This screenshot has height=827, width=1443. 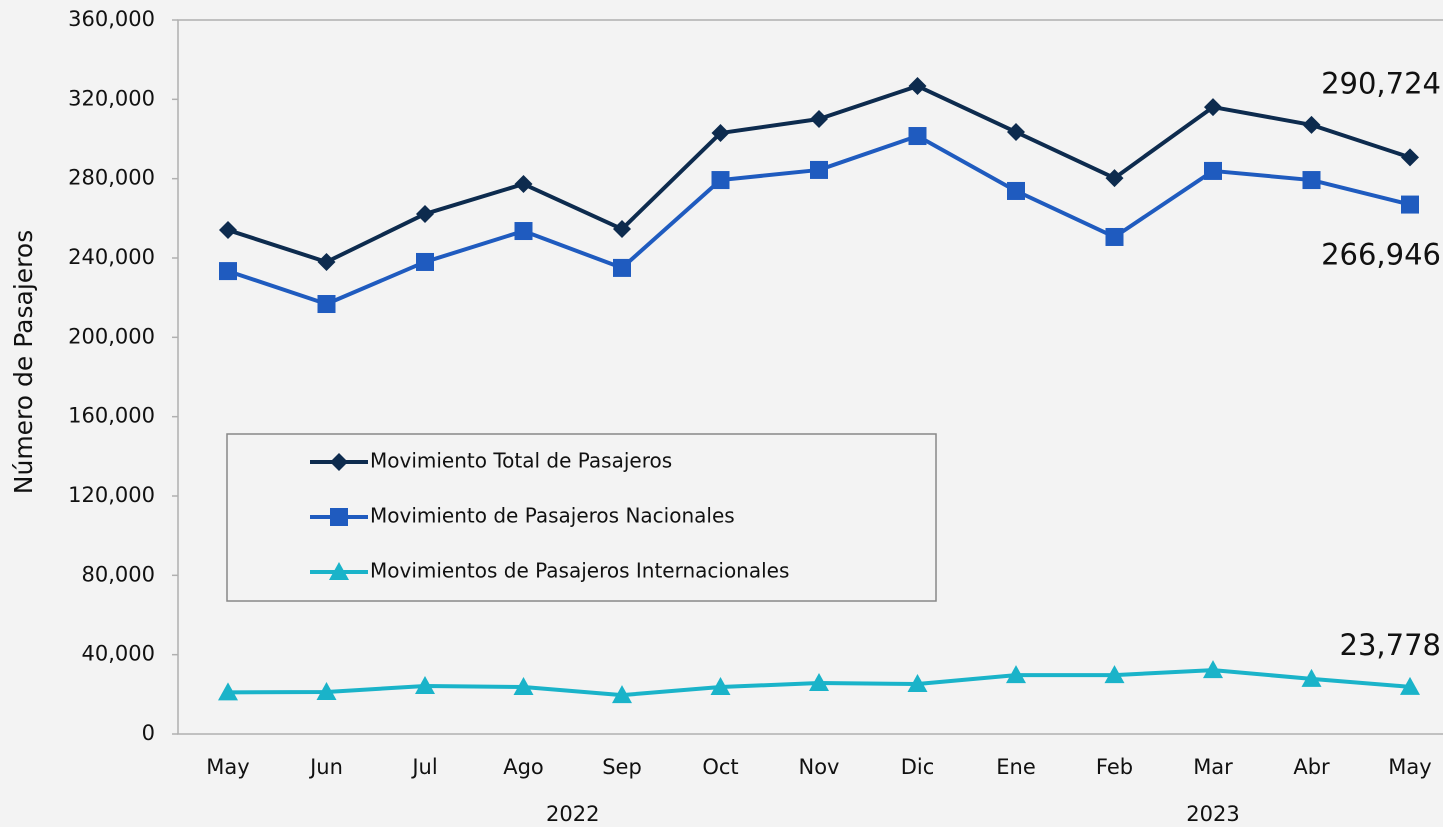 I want to click on data-label: 266,946, so click(x=1381, y=255).